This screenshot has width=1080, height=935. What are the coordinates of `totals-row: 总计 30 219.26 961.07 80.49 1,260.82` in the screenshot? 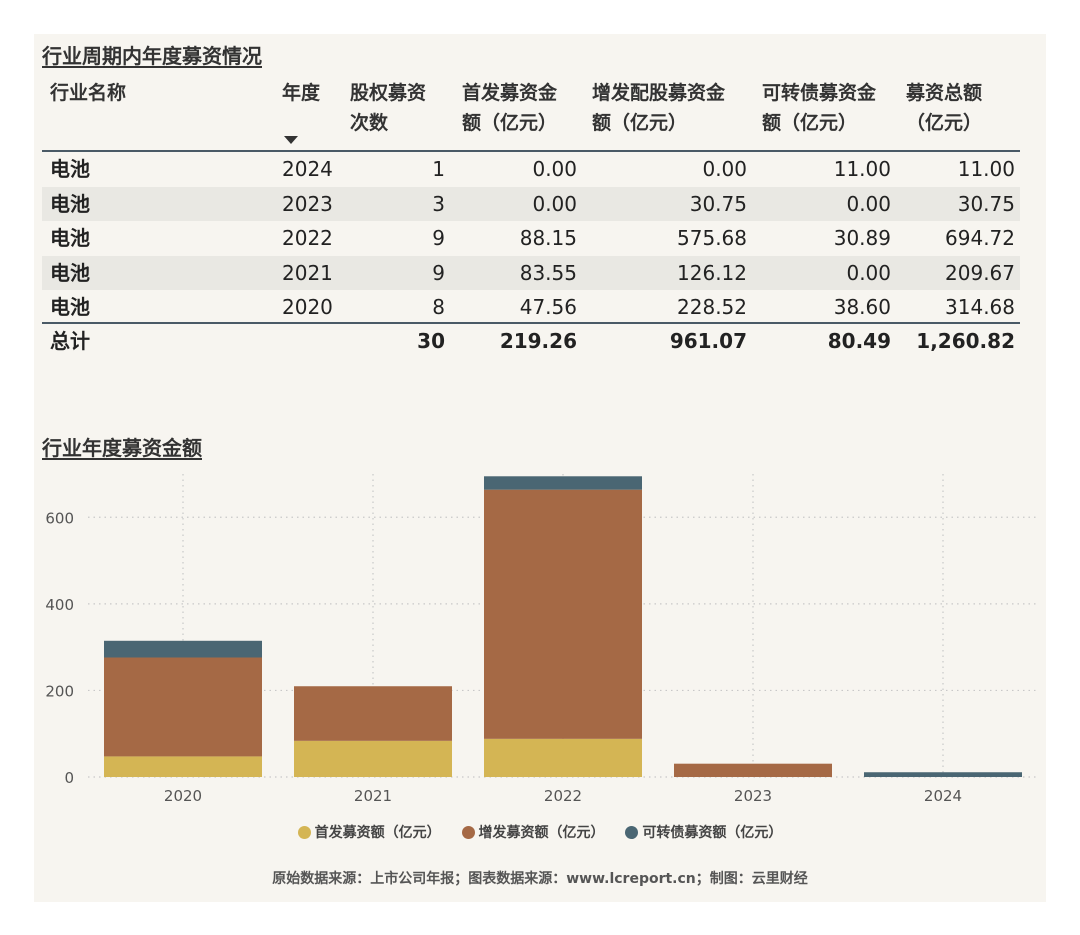 It's located at (531, 341).